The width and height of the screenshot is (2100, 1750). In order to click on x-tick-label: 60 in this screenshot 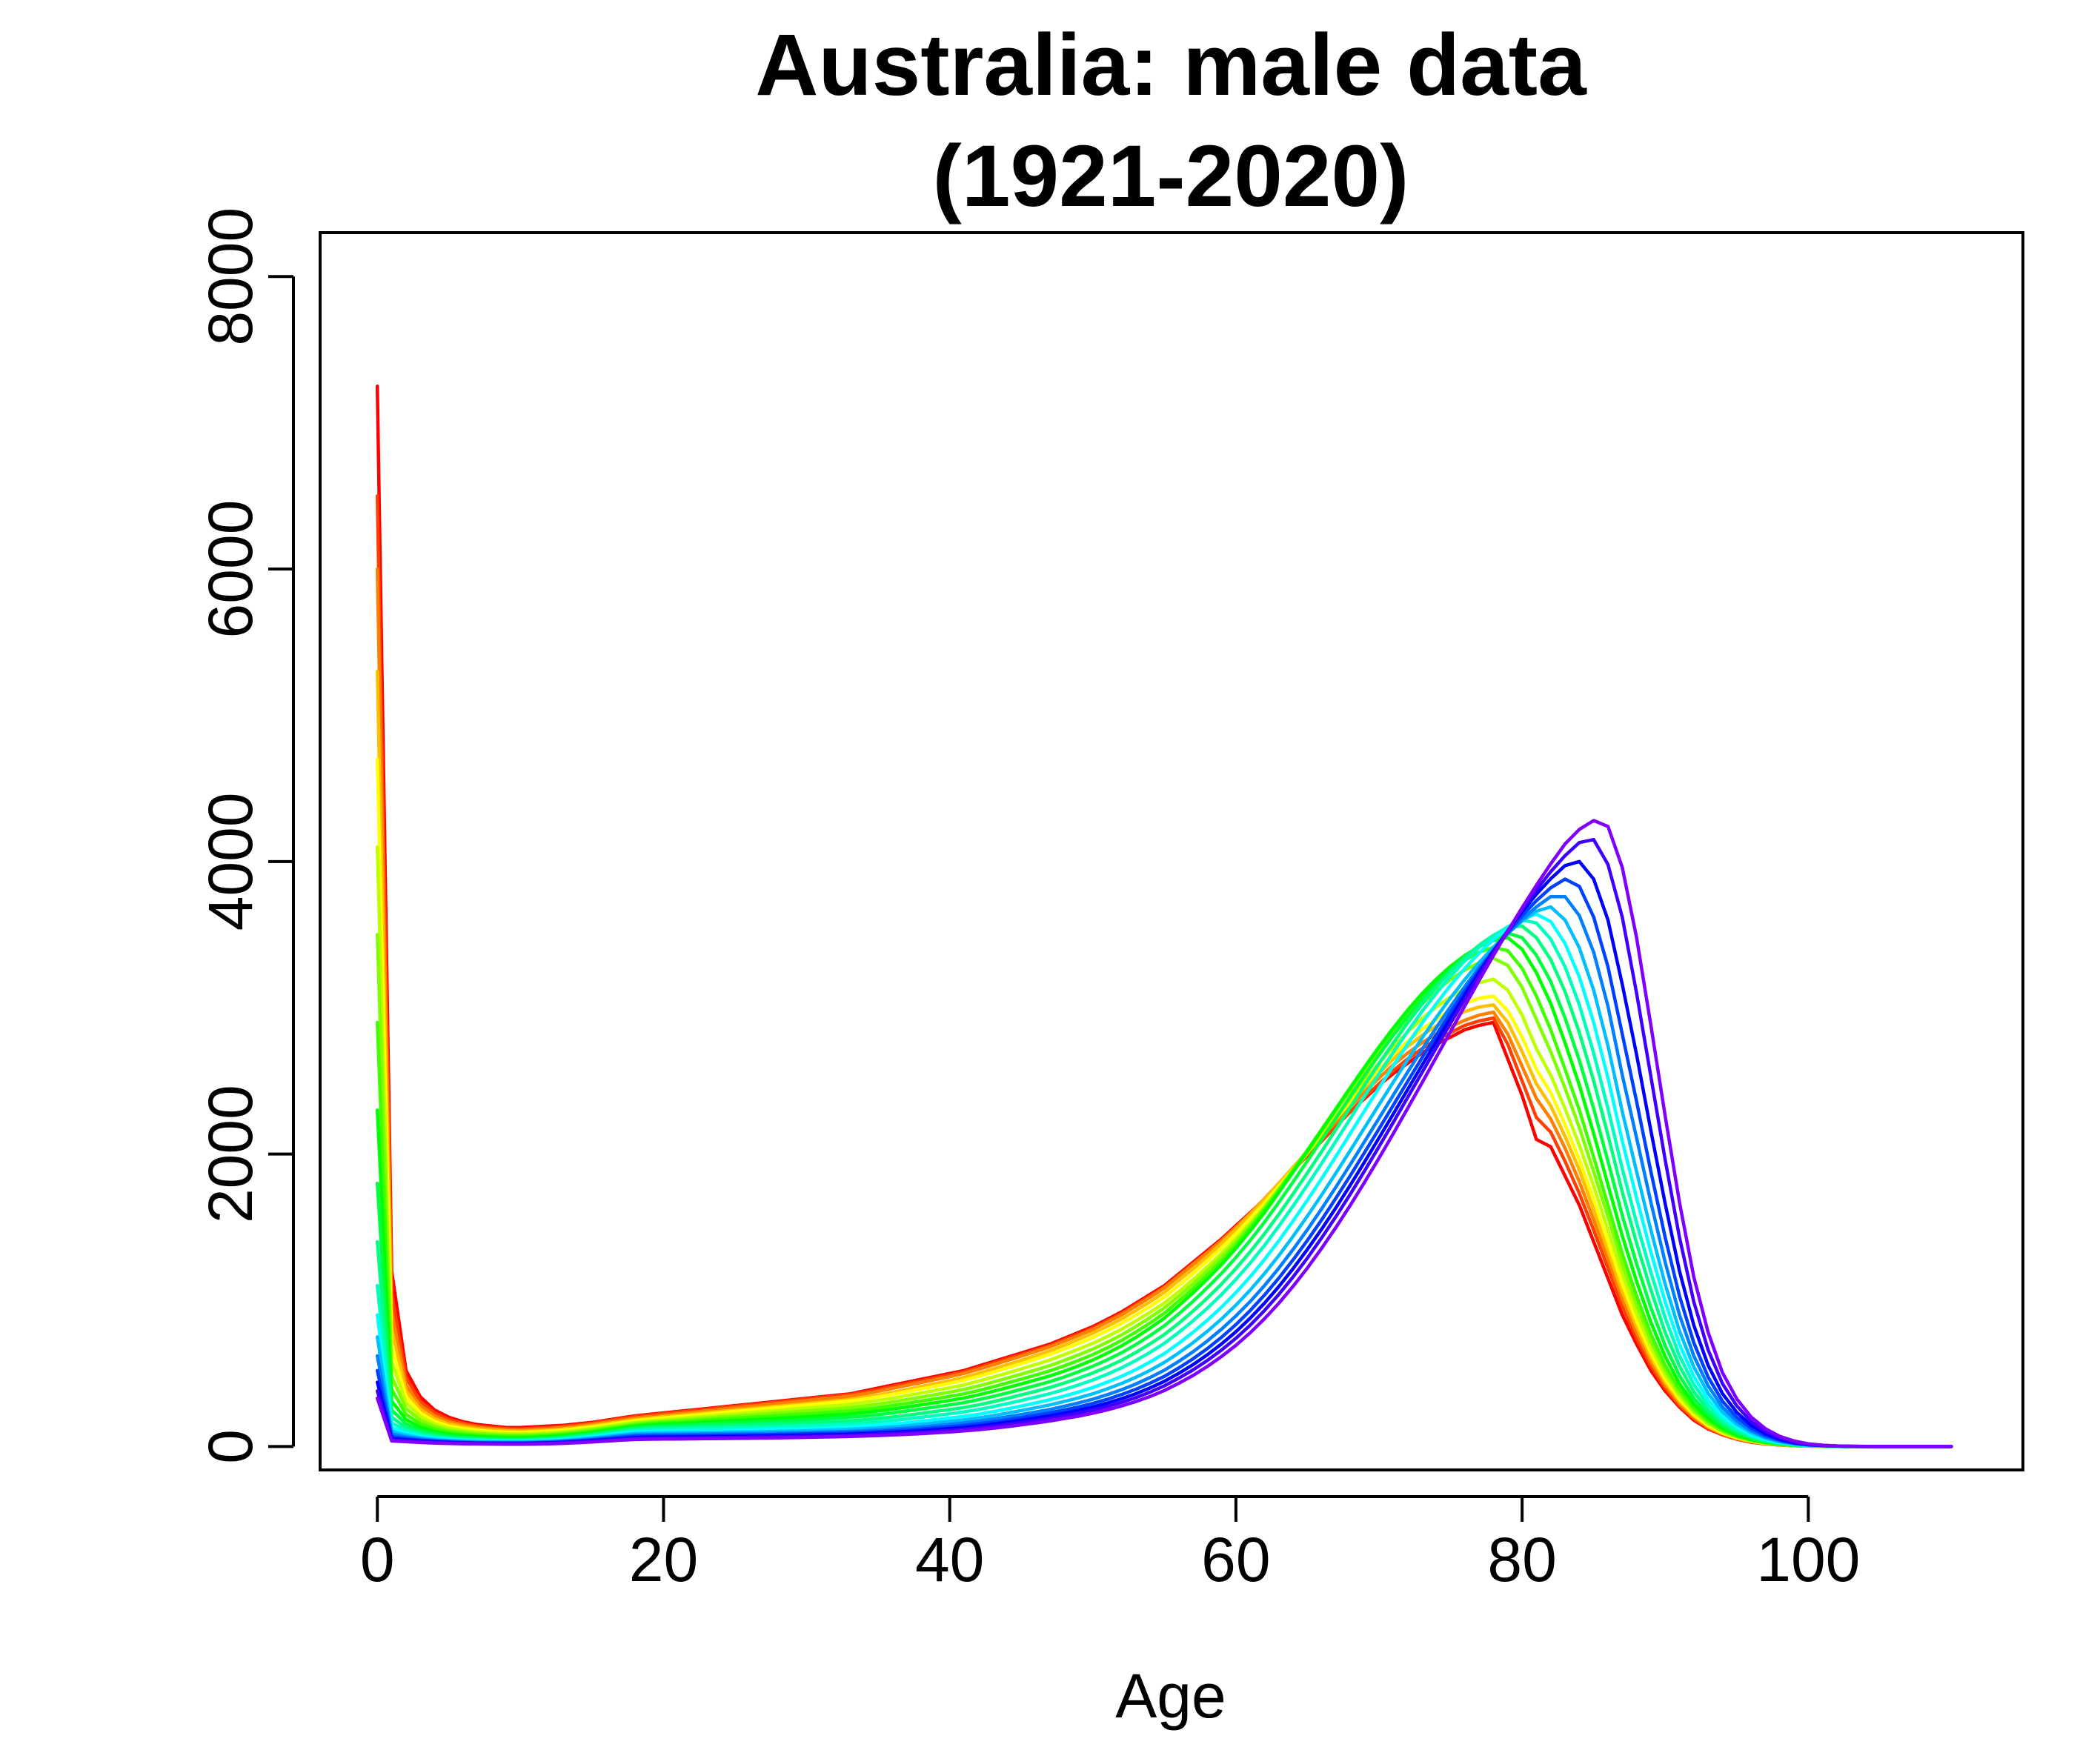, I will do `click(1236, 1559)`.